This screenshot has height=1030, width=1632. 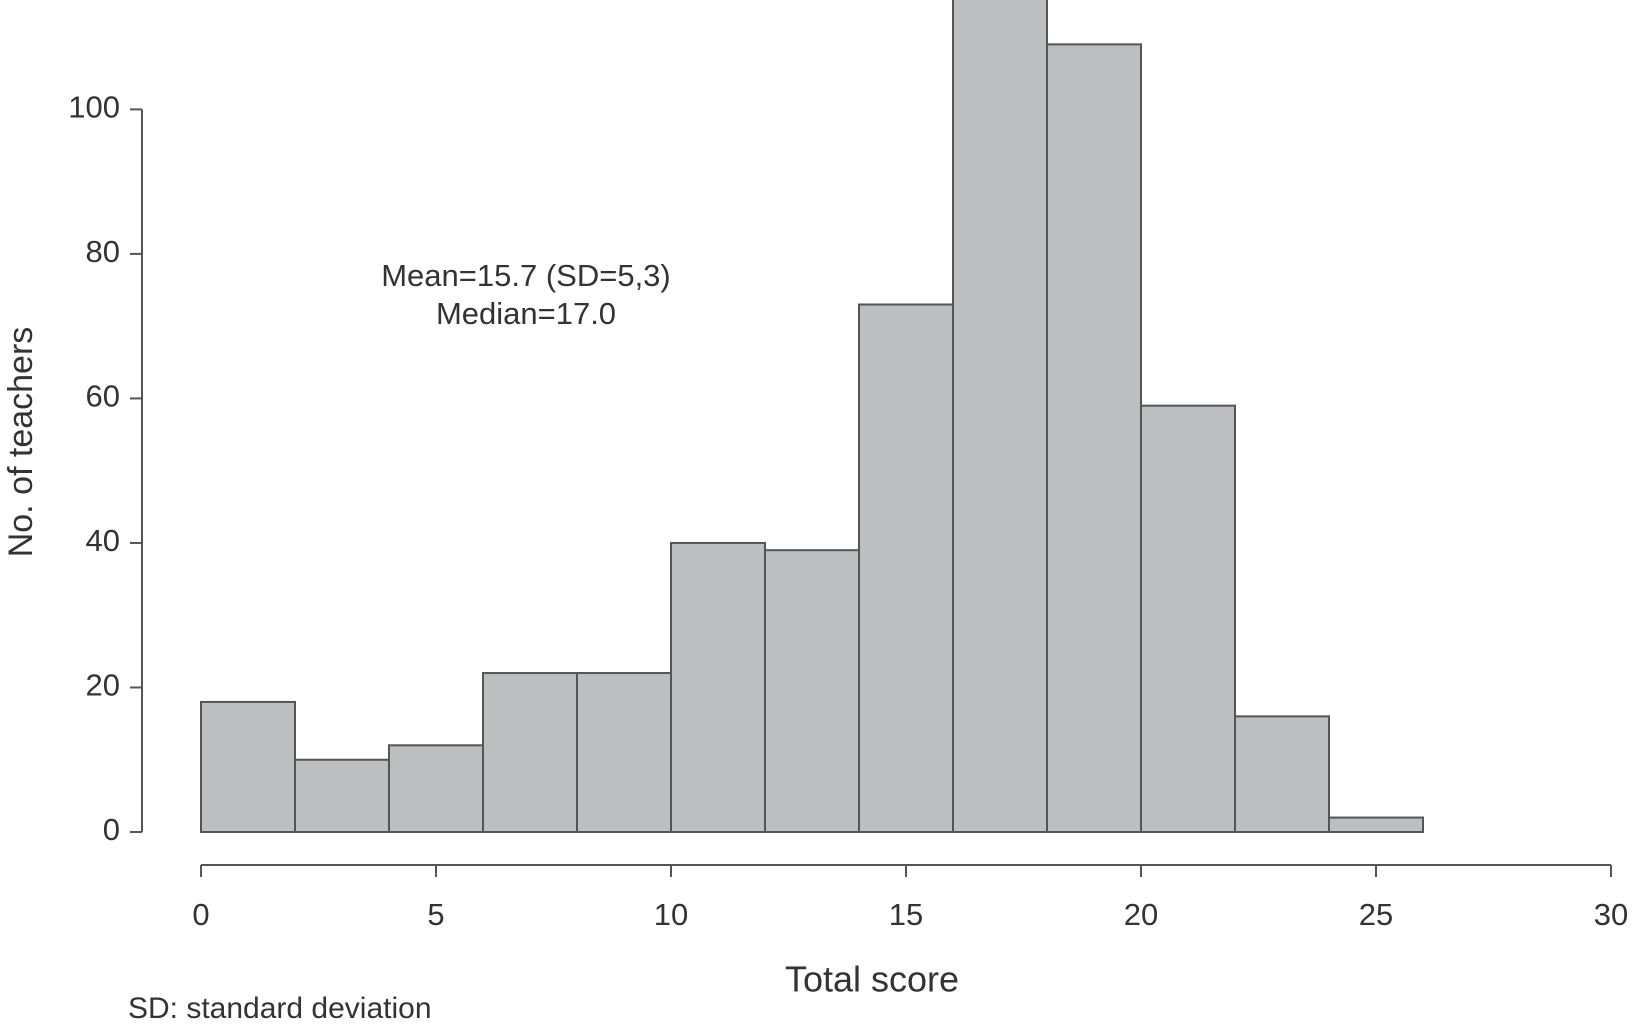 I want to click on y-axis-label: No. of teachers, so click(x=21, y=442).